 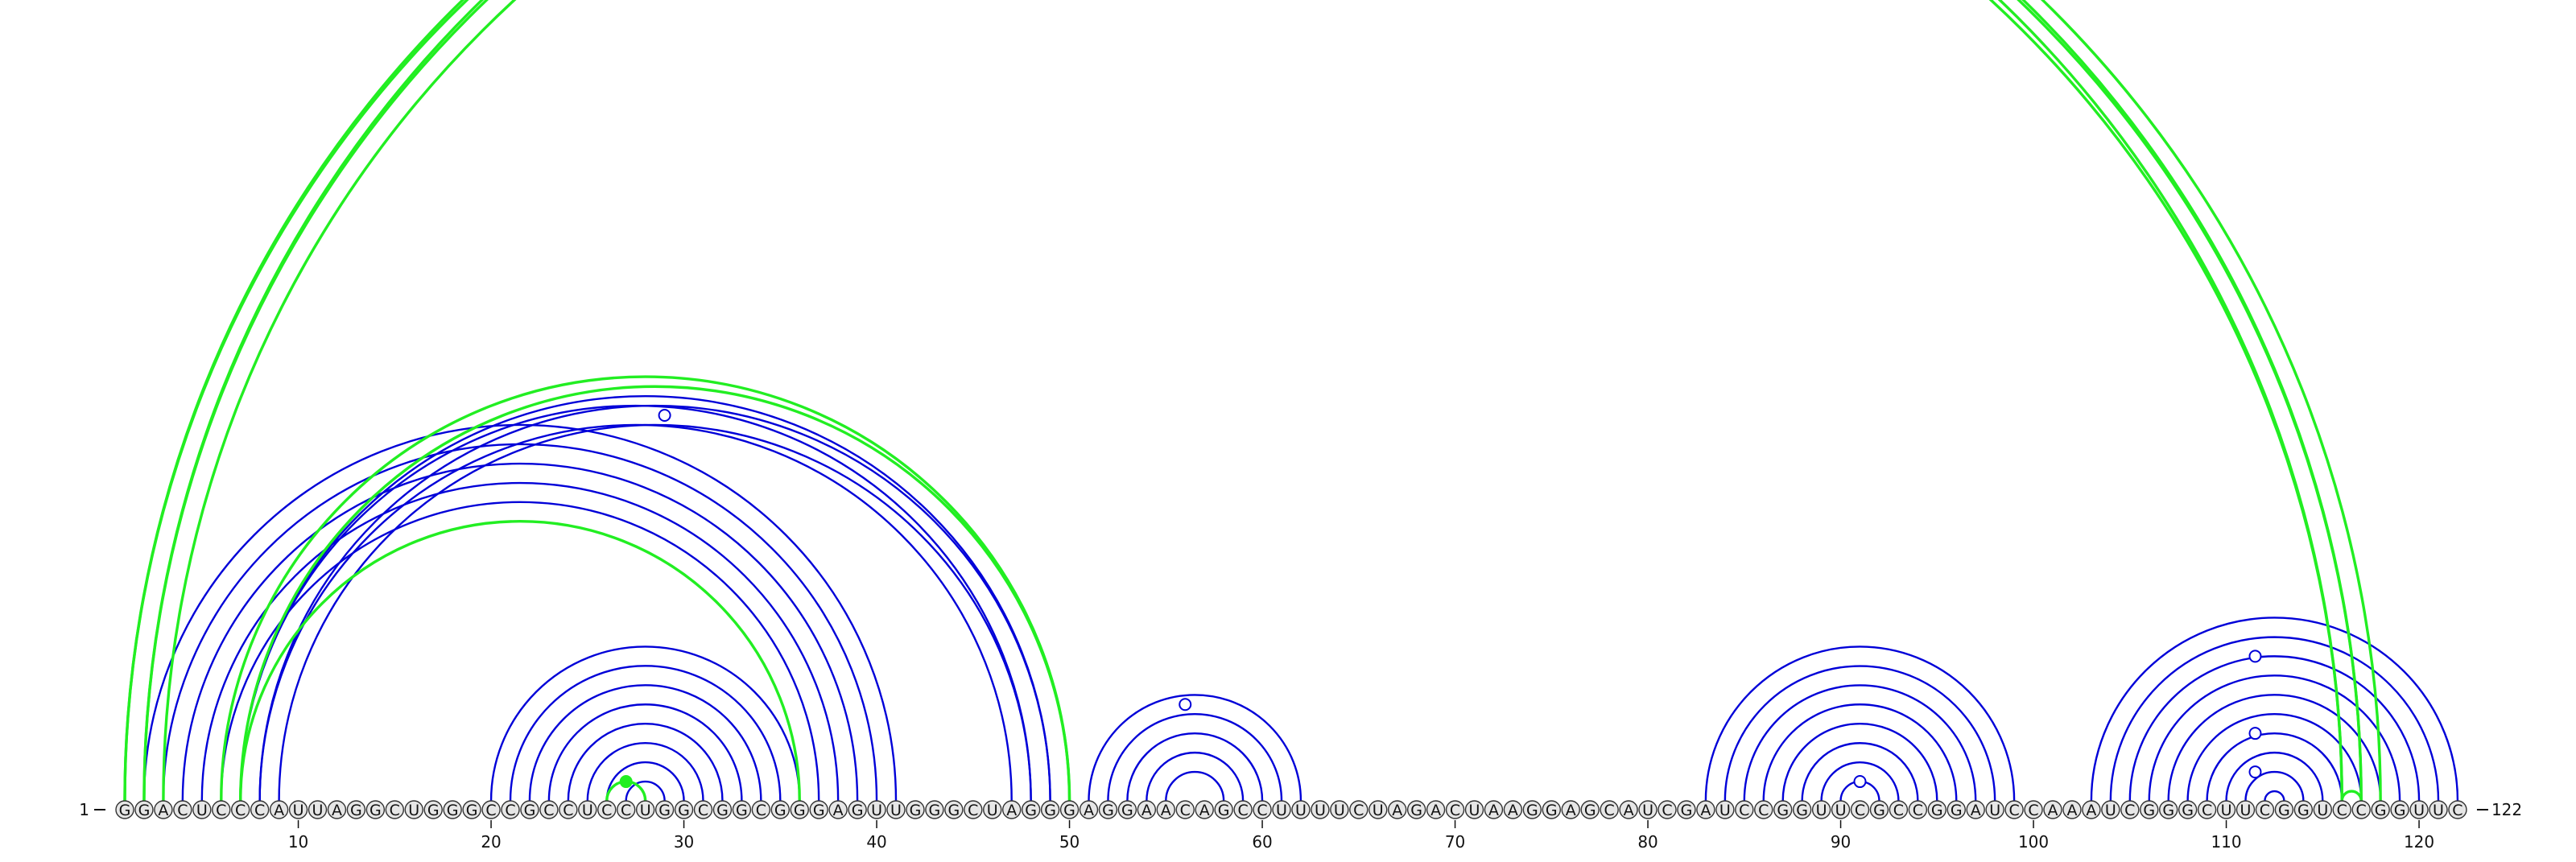 I want to click on tick-label: 30, so click(x=684, y=842).